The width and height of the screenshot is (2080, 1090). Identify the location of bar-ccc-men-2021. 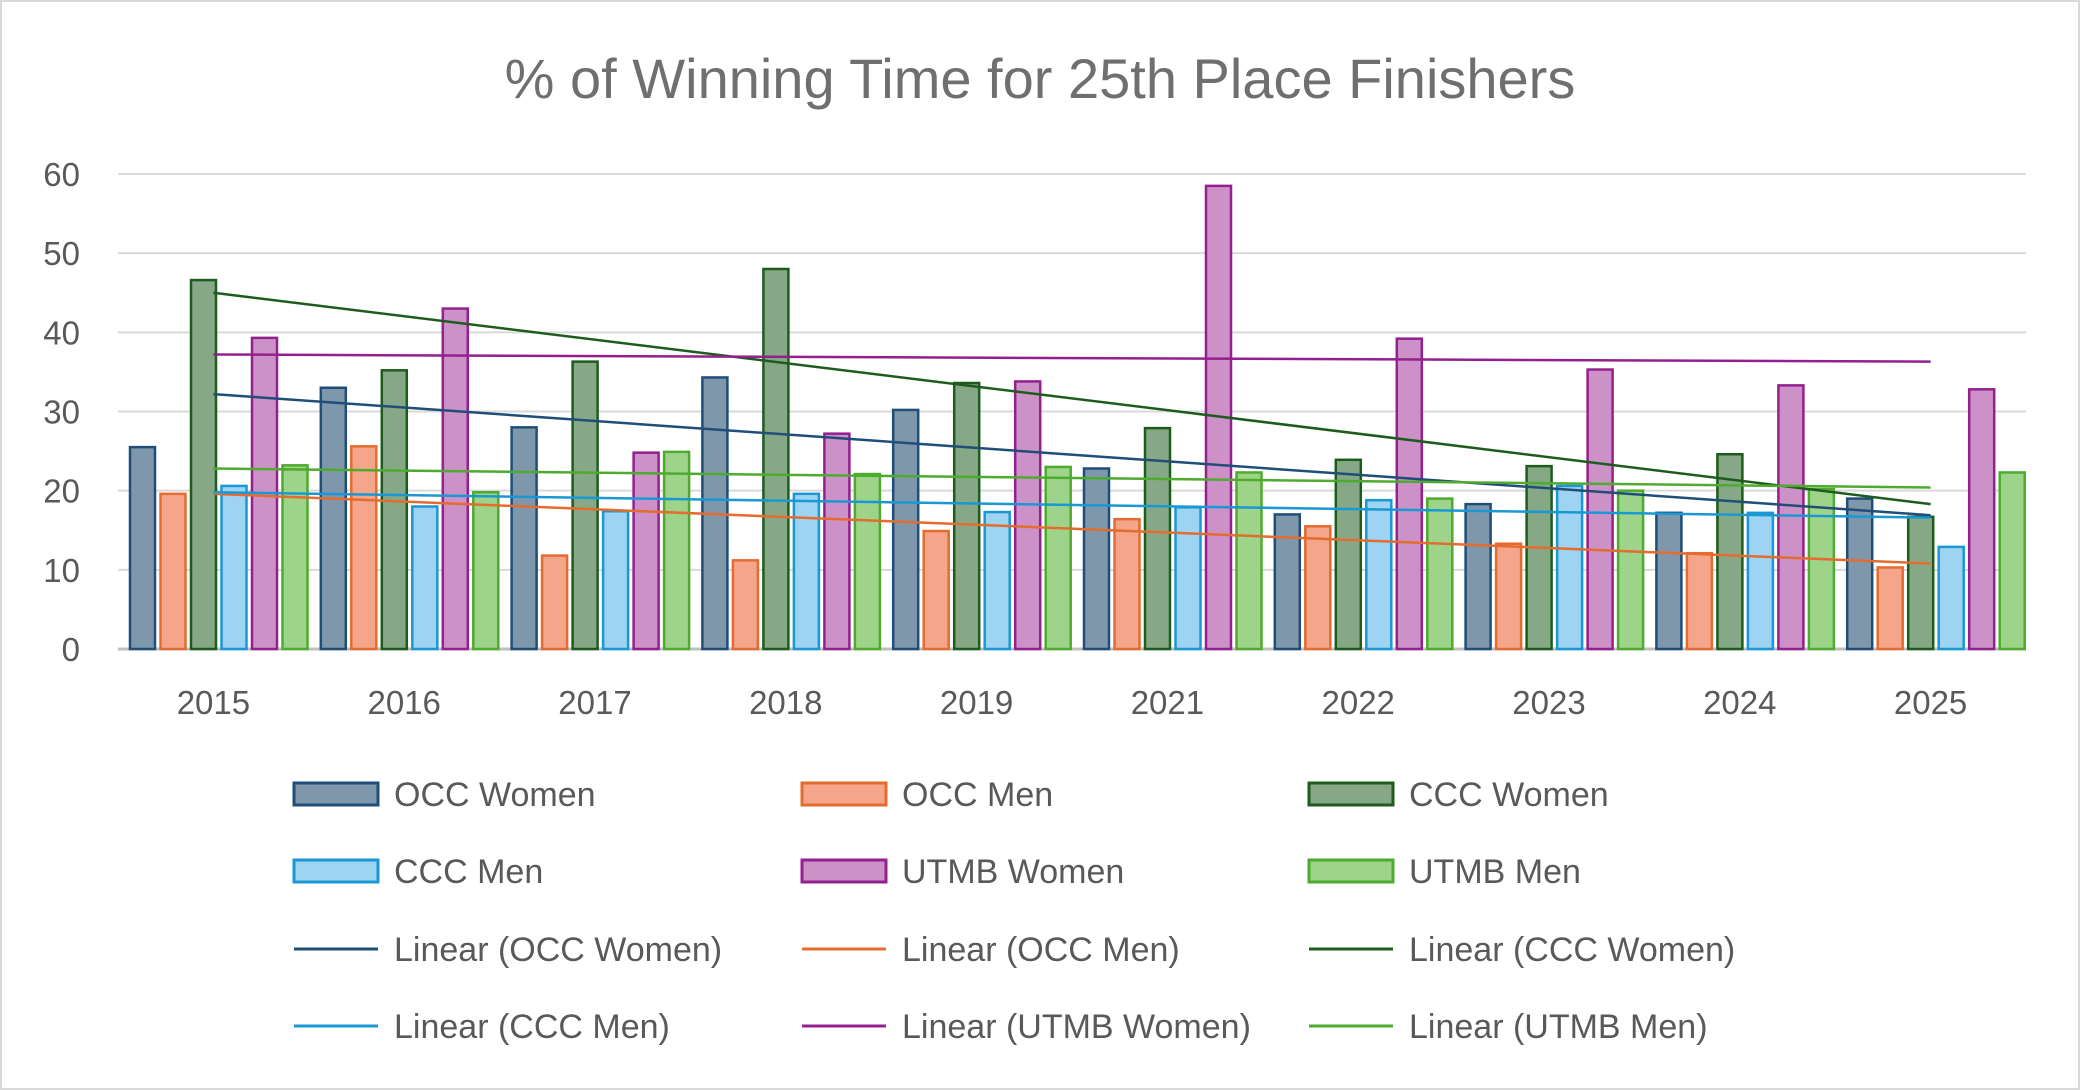
(1188, 578).